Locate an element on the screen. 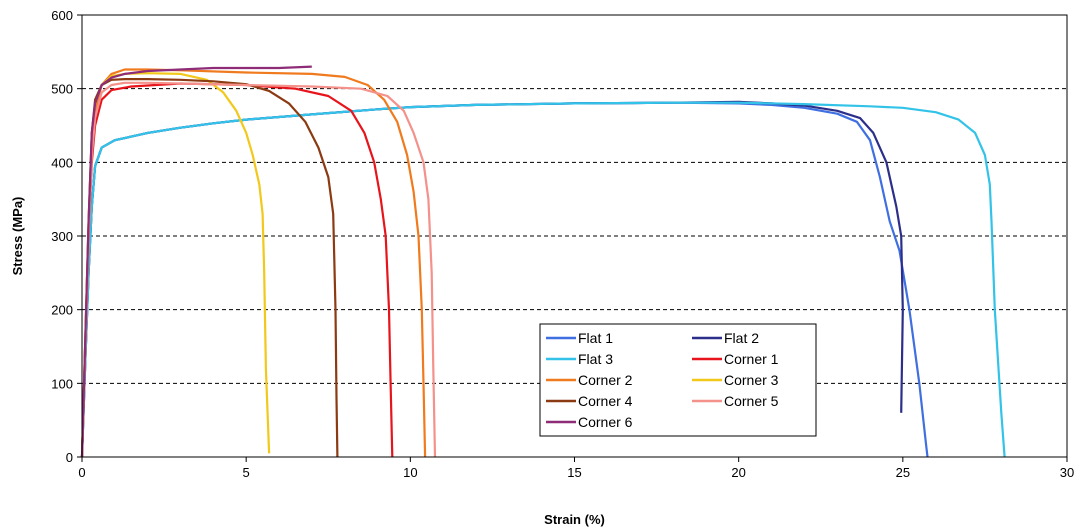 Image resolution: width=1084 pixels, height=531 pixels. y-tick-label: 100 is located at coordinates (62, 383).